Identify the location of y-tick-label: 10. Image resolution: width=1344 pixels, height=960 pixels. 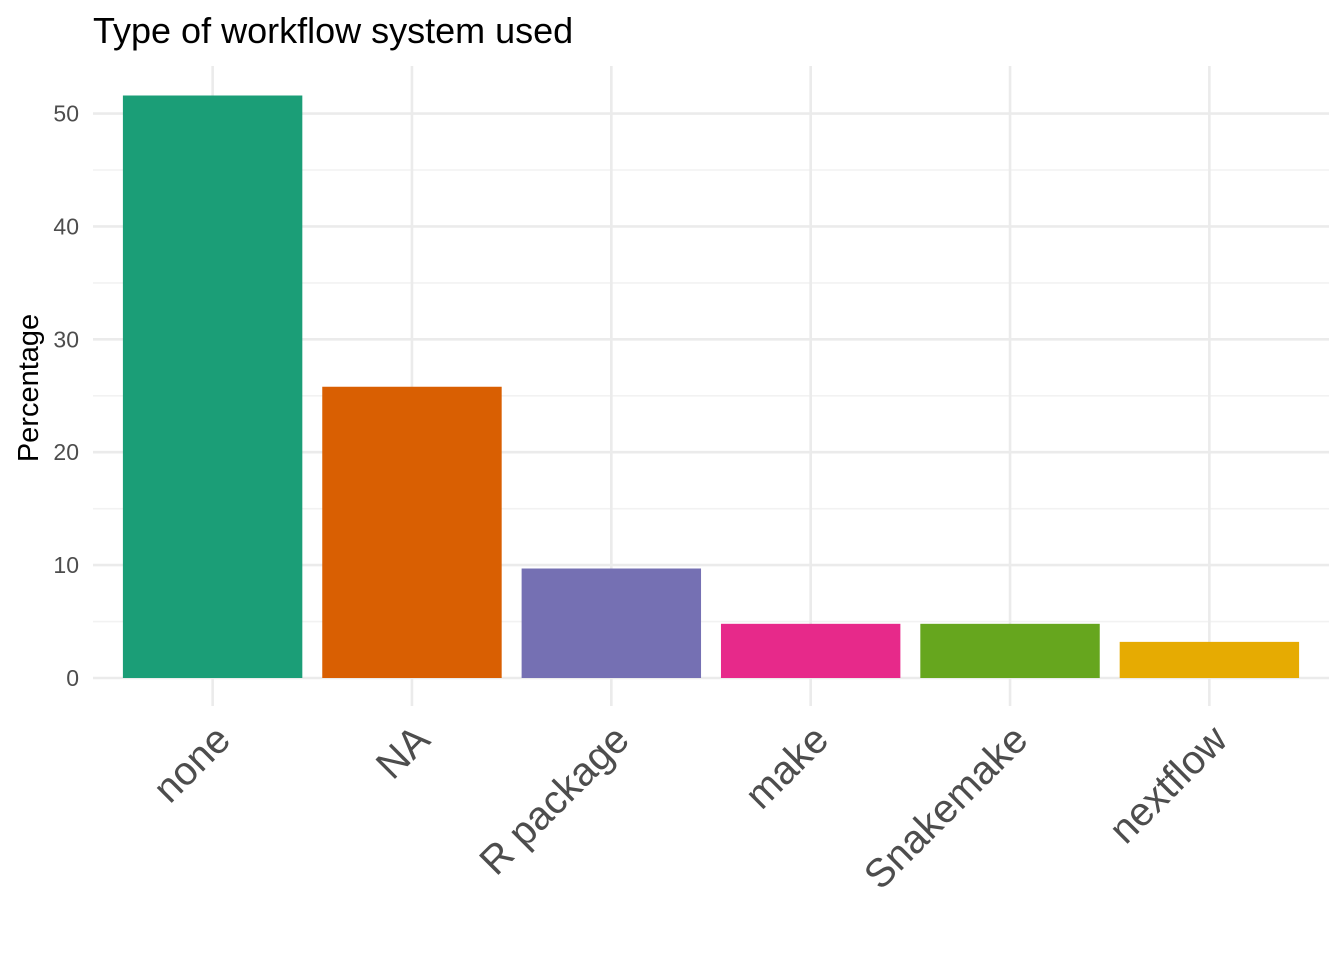
(66, 565).